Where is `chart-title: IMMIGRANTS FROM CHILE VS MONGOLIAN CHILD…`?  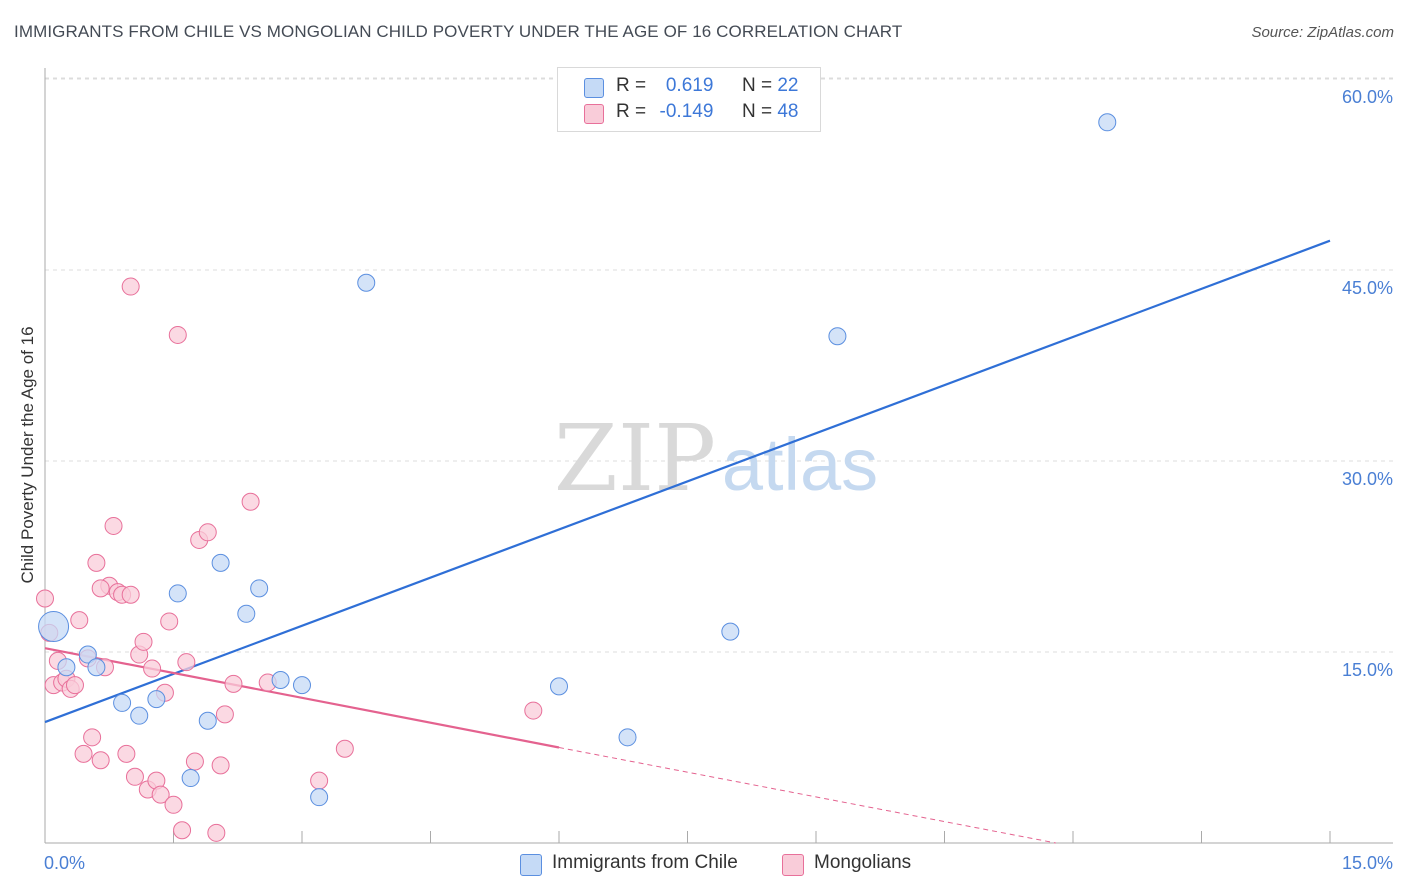 chart-title: IMMIGRANTS FROM CHILE VS MONGOLIAN CHILD… is located at coordinates (458, 31).